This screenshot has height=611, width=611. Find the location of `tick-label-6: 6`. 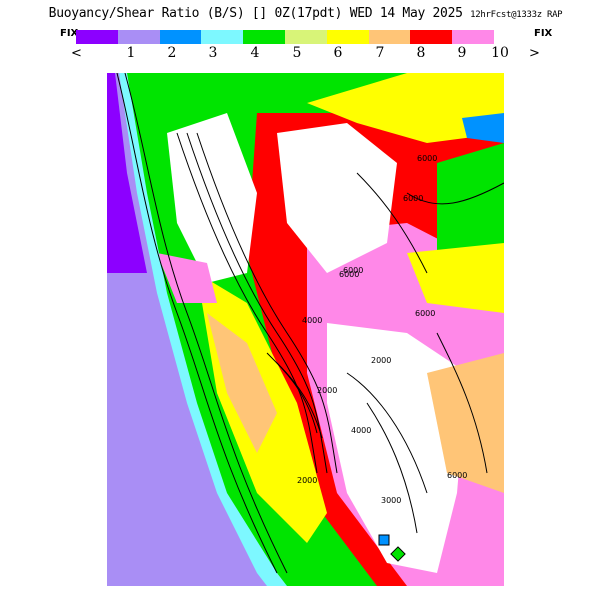

tick-label-6: 6 is located at coordinates (338, 53).